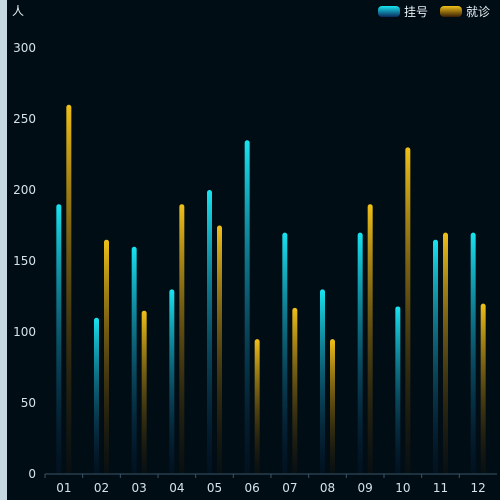  I want to click on x-tick-label: 07, so click(289, 488).